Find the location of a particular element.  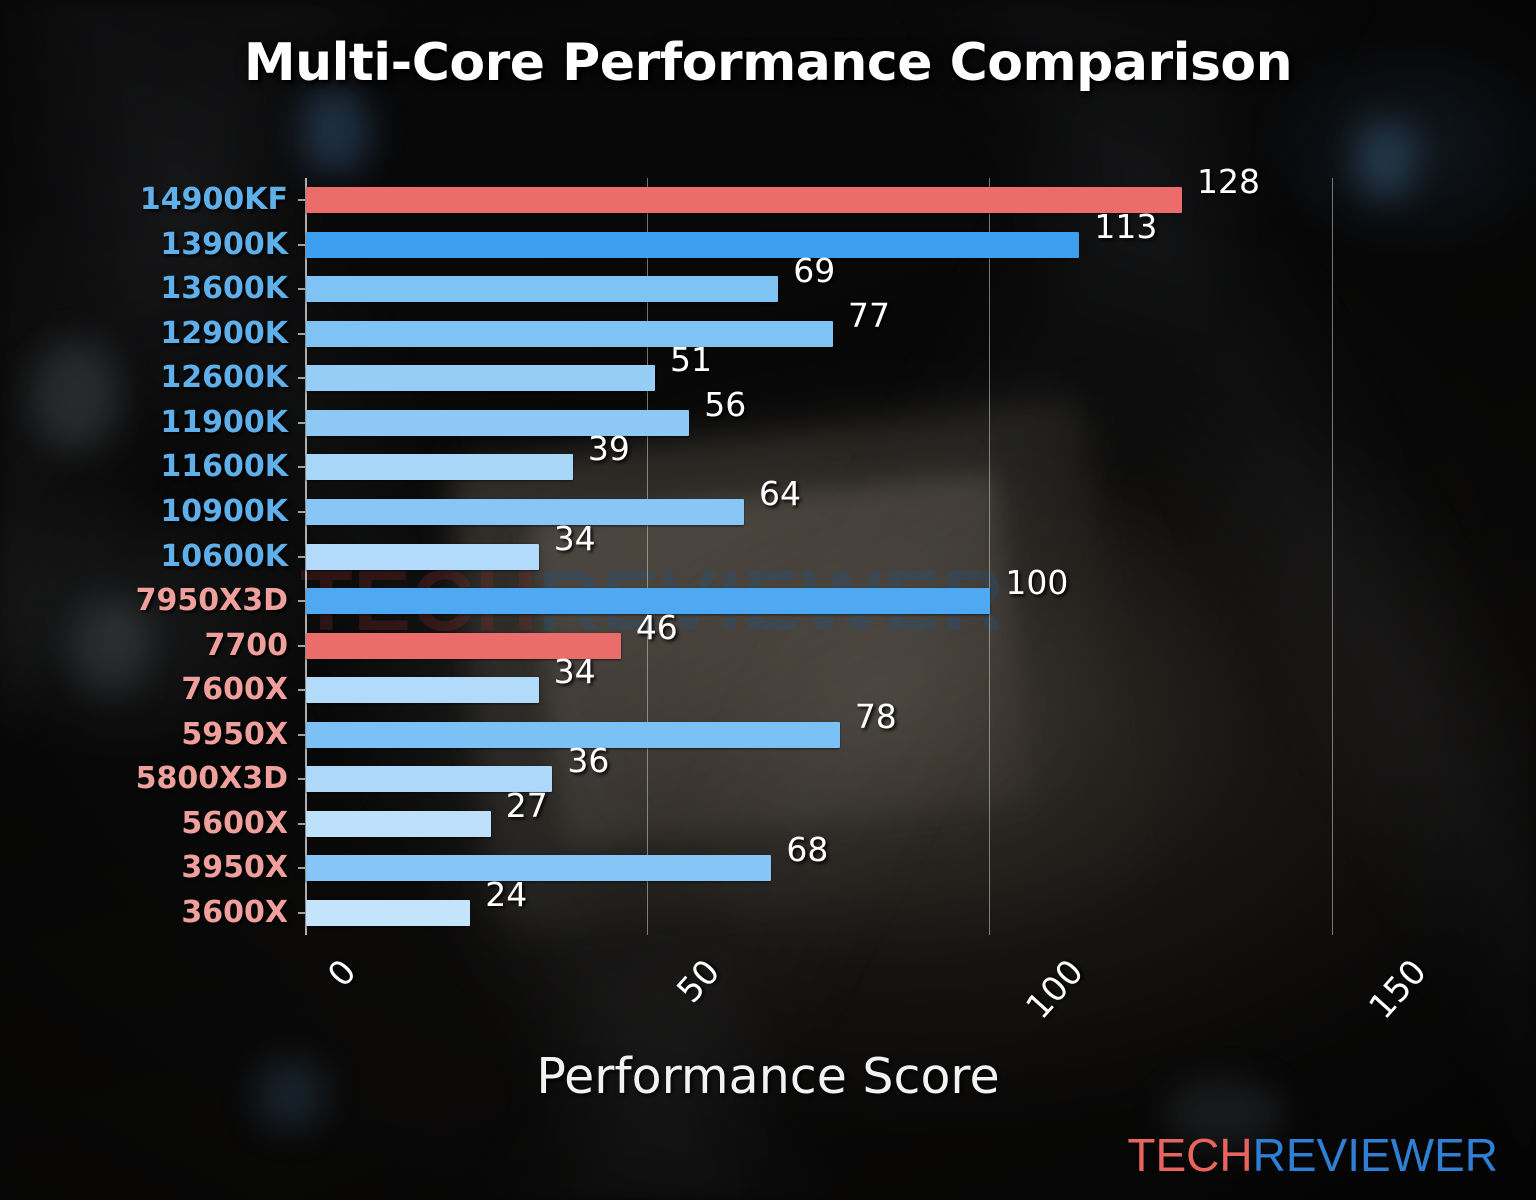

bar-value-label: 128 is located at coordinates (1228, 182).